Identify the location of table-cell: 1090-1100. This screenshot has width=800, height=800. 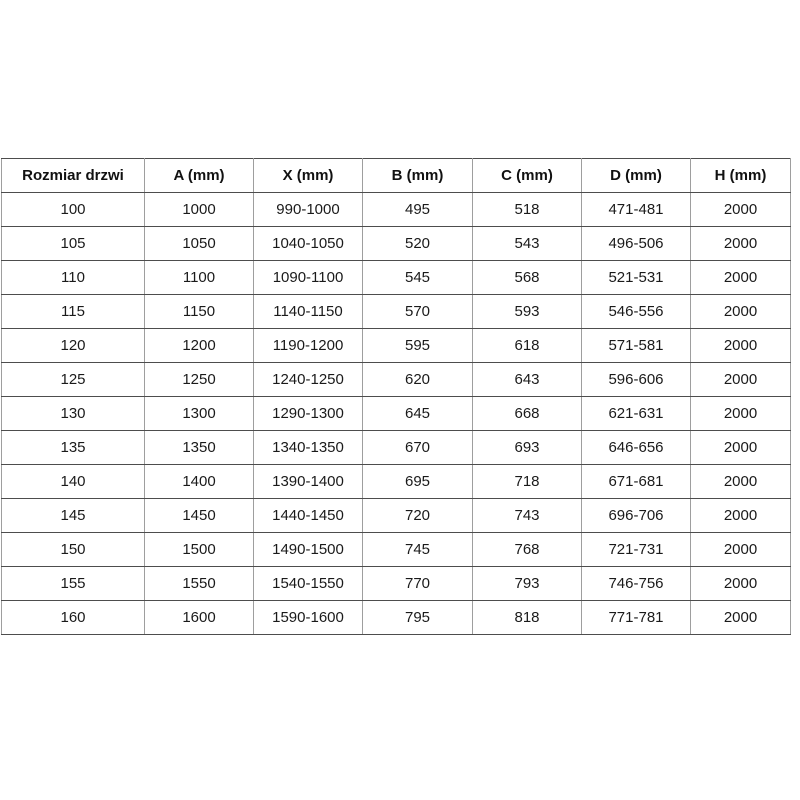
(308, 277).